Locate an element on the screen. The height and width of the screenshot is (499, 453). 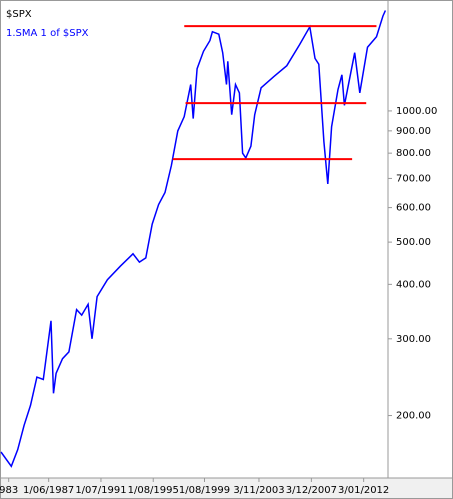
y-tick-label: 600.00 is located at coordinates (413, 208).